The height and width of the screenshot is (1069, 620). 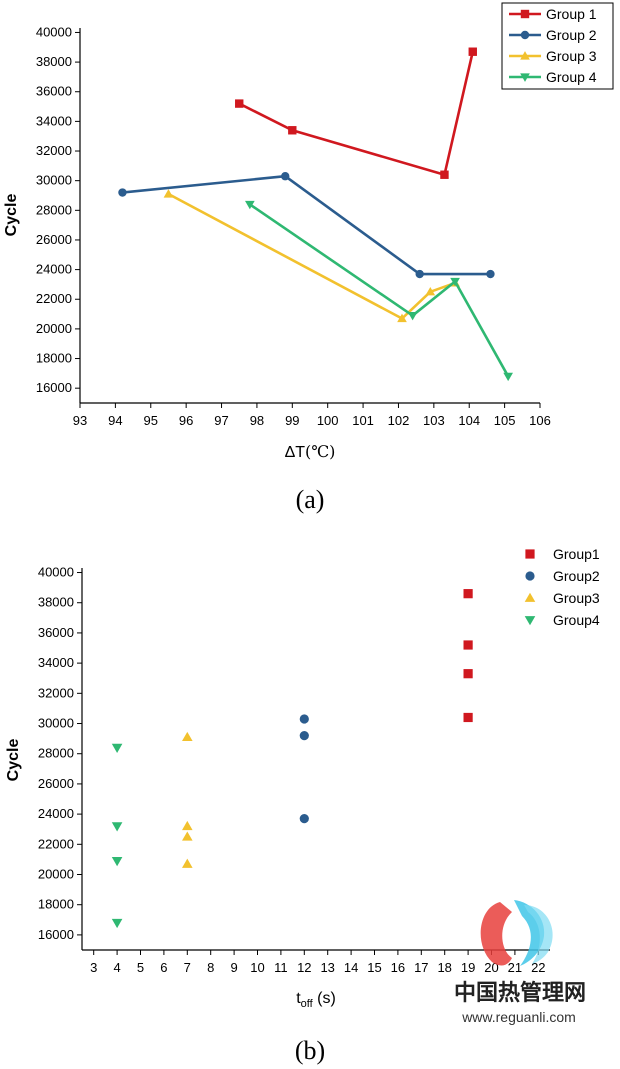 What do you see at coordinates (468, 967) in the screenshot?
I see `x-tick-label: 19` at bounding box center [468, 967].